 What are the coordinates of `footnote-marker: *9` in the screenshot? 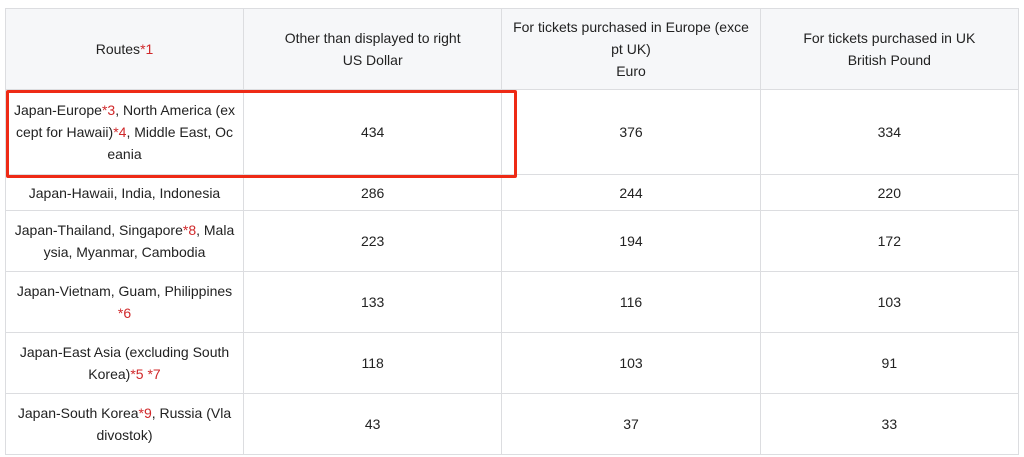 It's located at (145, 413).